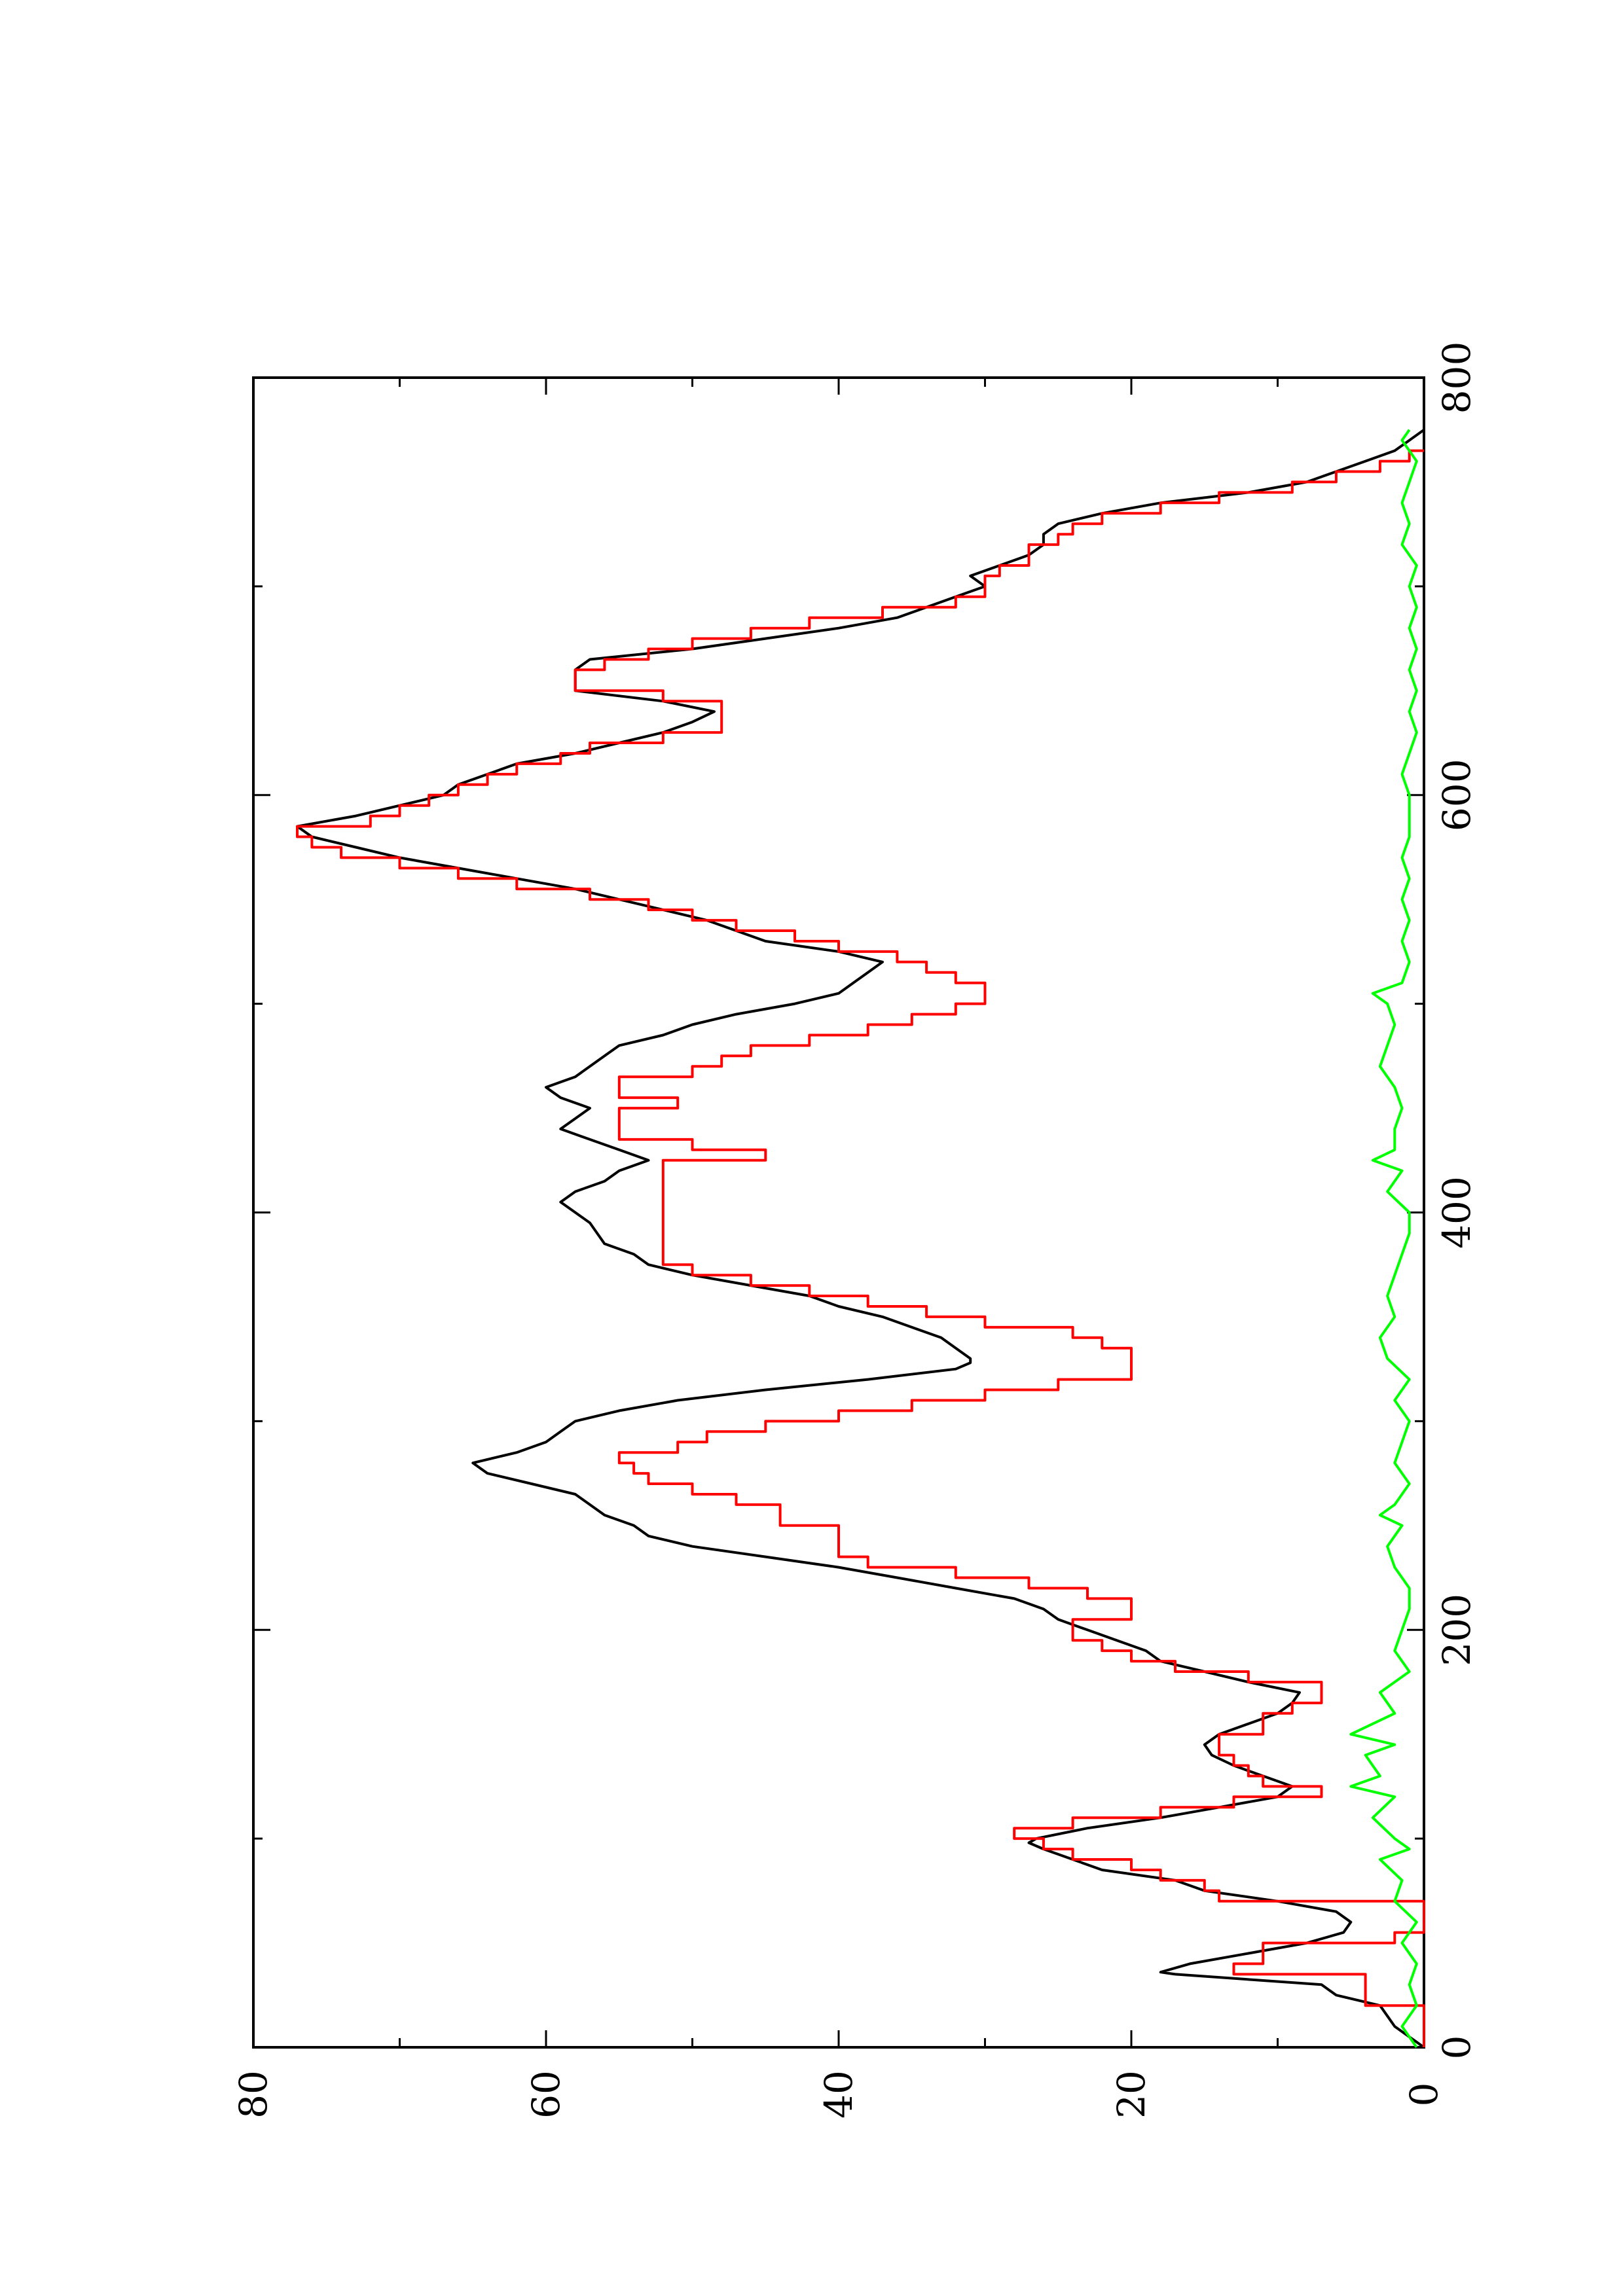 The image size is (1623, 2296). Describe the element at coordinates (253, 2094) in the screenshot. I see `y-tick-label: 80` at that location.